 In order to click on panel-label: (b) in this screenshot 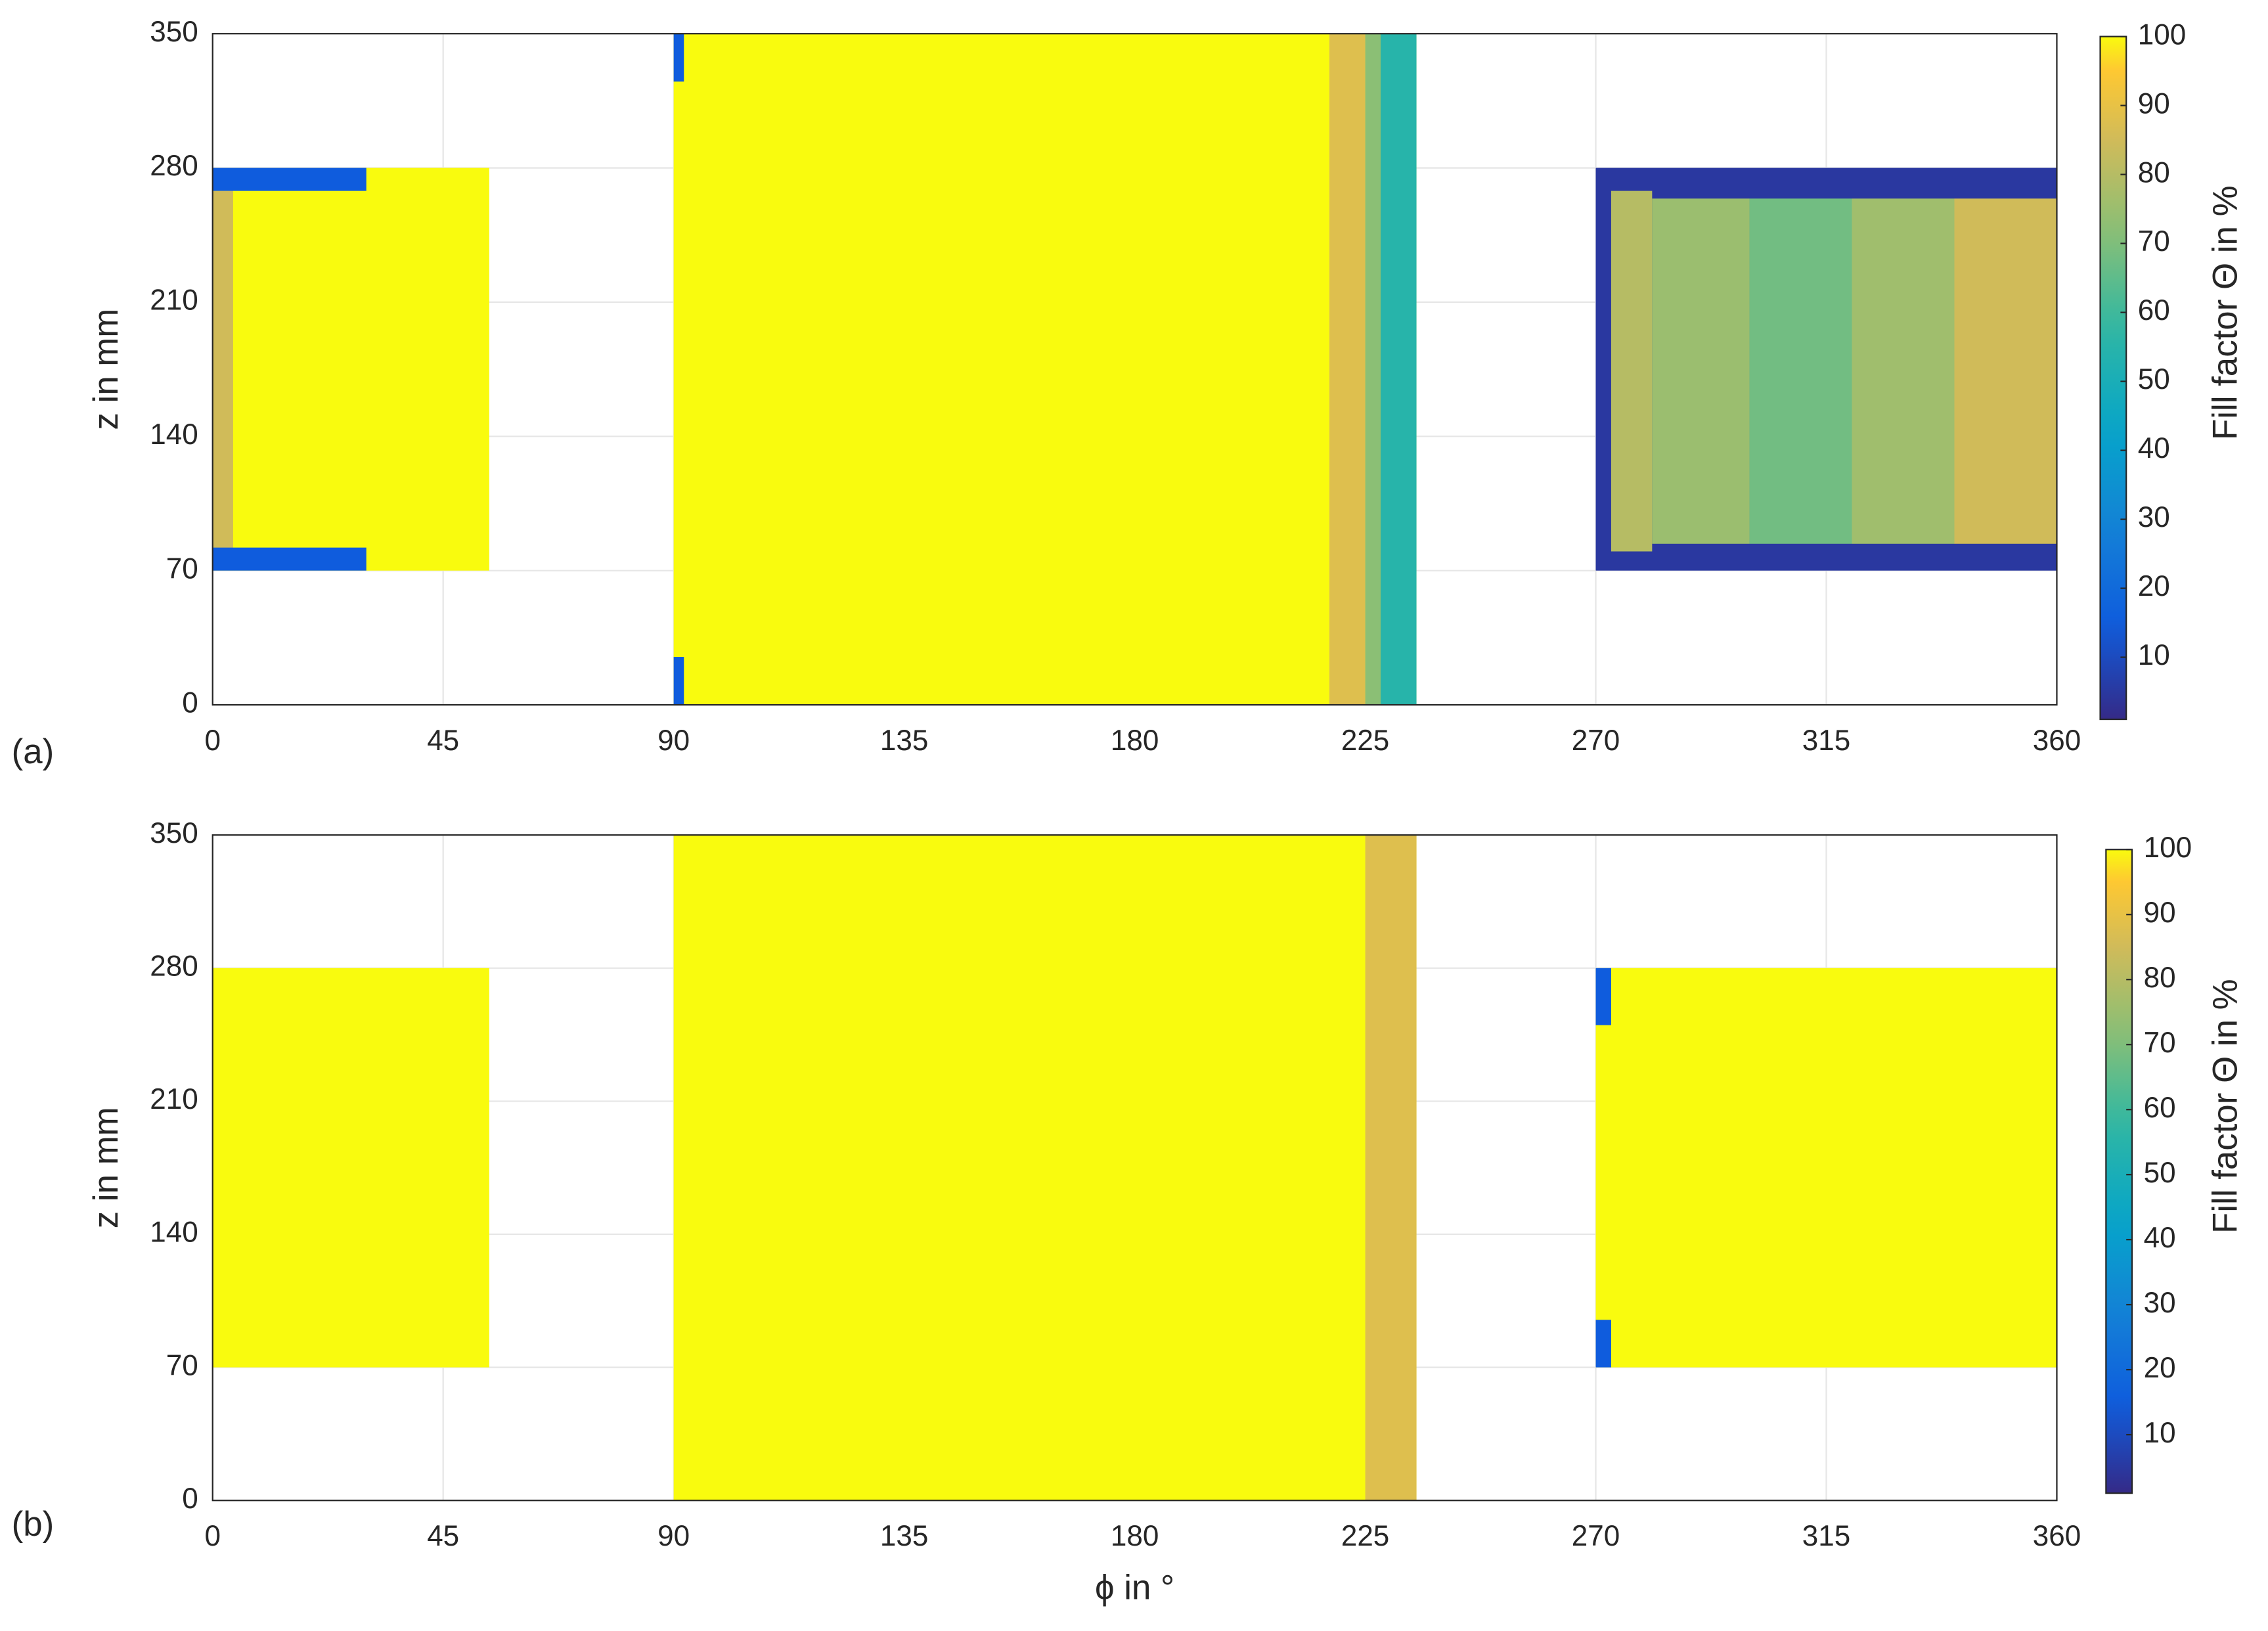, I will do `click(33, 1524)`.